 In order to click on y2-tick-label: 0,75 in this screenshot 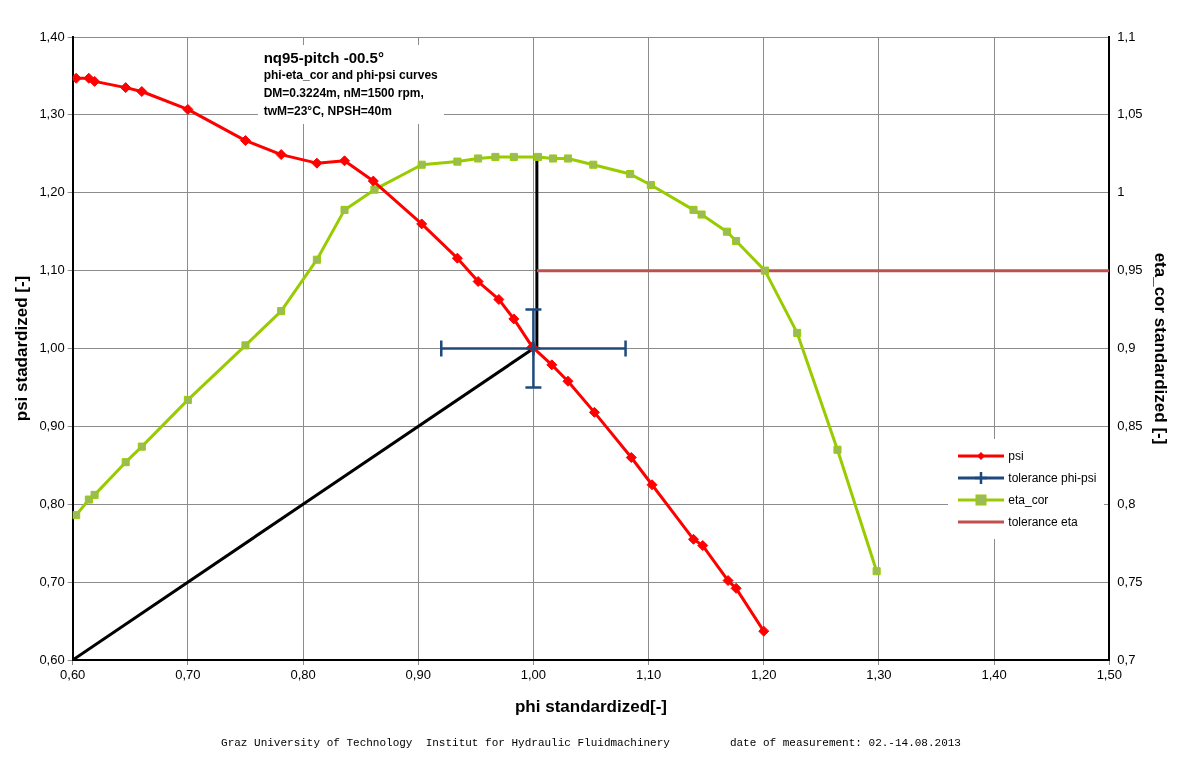, I will do `click(1130, 581)`.